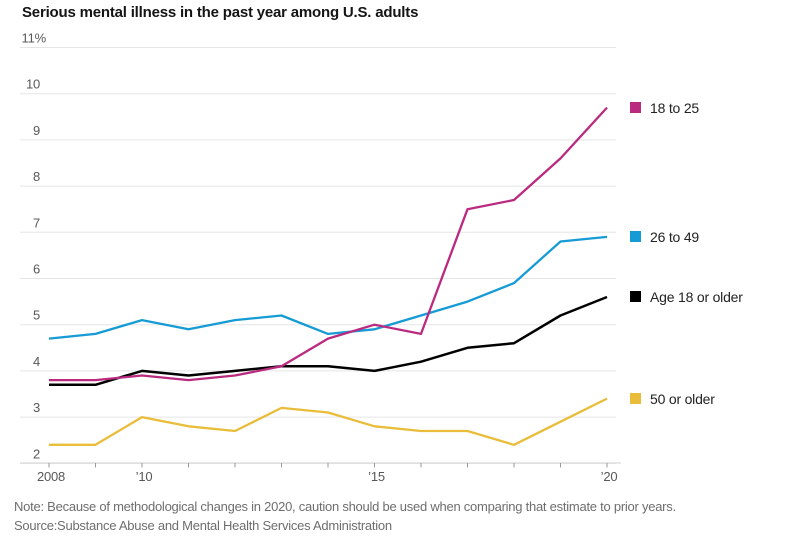 The width and height of the screenshot is (800, 544). Describe the element at coordinates (51, 476) in the screenshot. I see `x-axis-label: 2008` at that location.